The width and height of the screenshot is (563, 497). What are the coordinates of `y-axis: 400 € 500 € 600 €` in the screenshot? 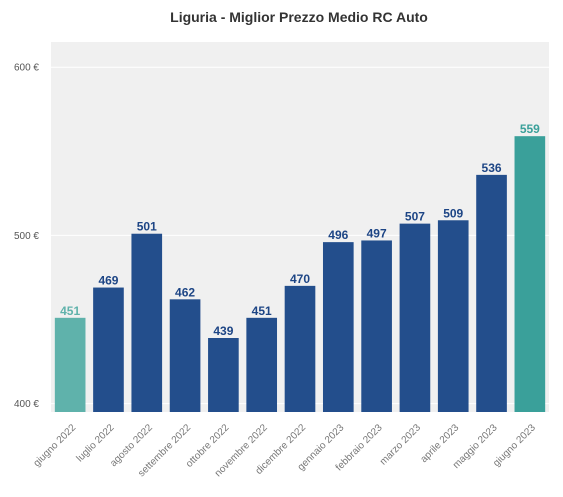 It's located at (26, 236).